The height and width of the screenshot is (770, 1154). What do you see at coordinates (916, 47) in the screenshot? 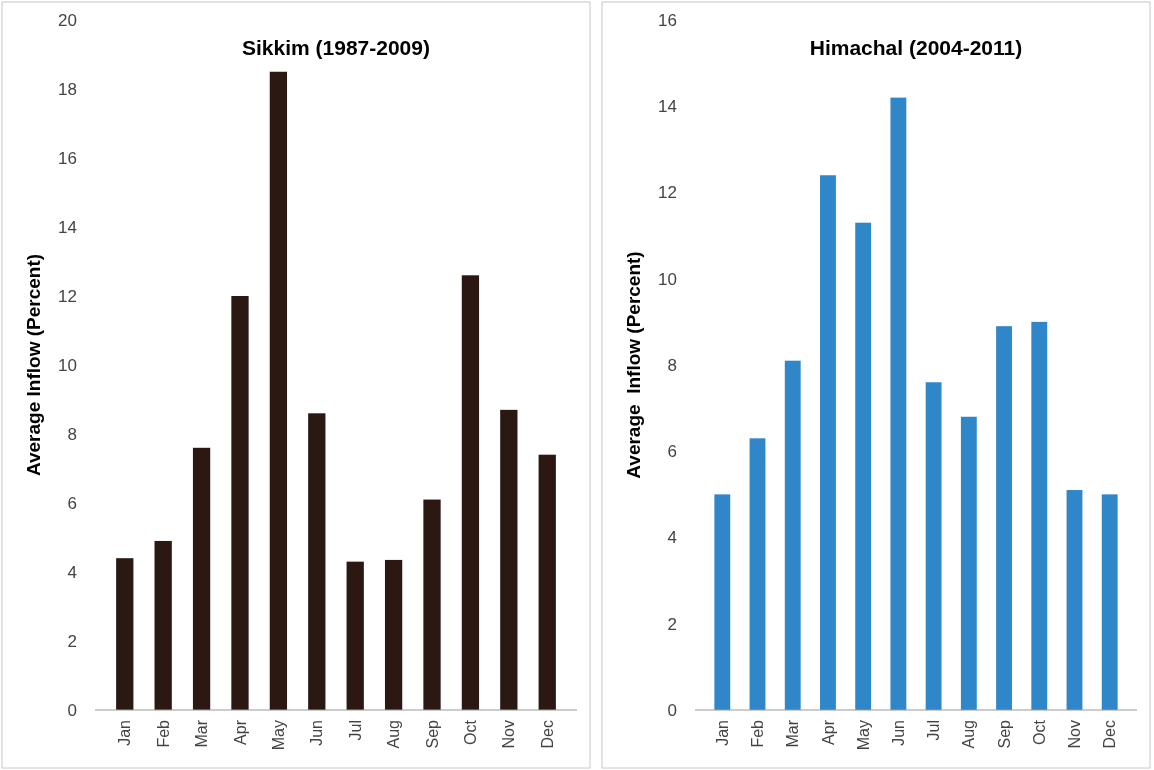
I see `text: Himachal (2004-2011)` at bounding box center [916, 47].